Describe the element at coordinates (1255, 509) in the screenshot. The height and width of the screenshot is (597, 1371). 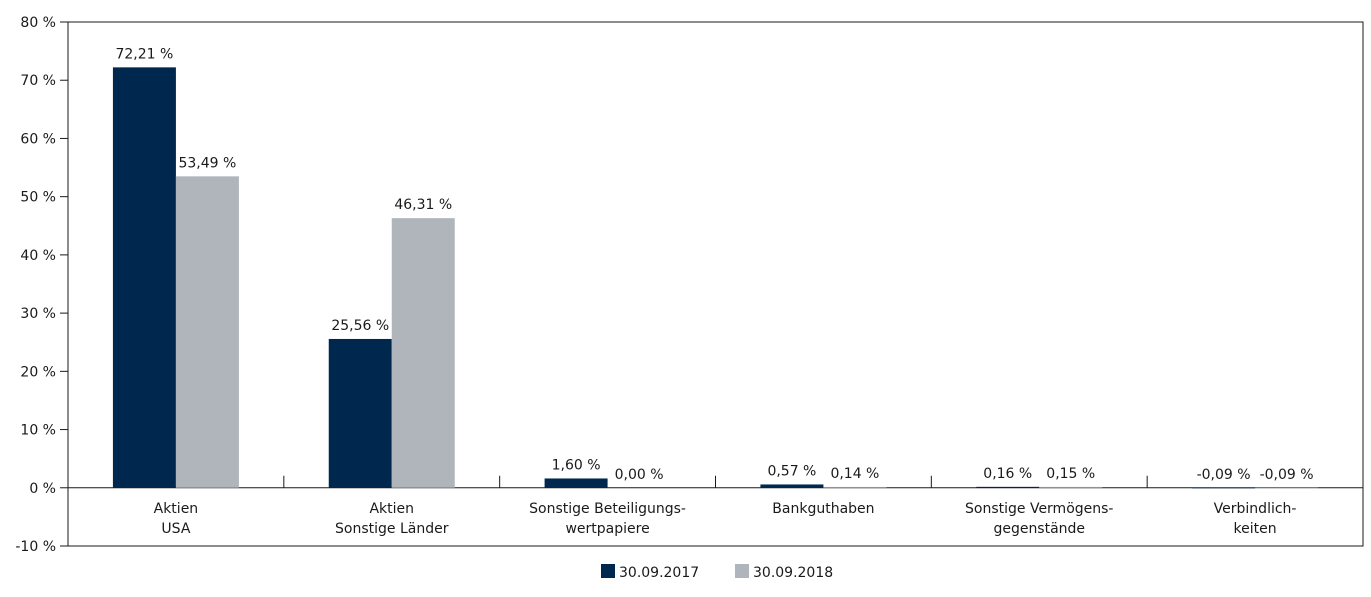
I see `category-label: Verbindlich-` at that location.